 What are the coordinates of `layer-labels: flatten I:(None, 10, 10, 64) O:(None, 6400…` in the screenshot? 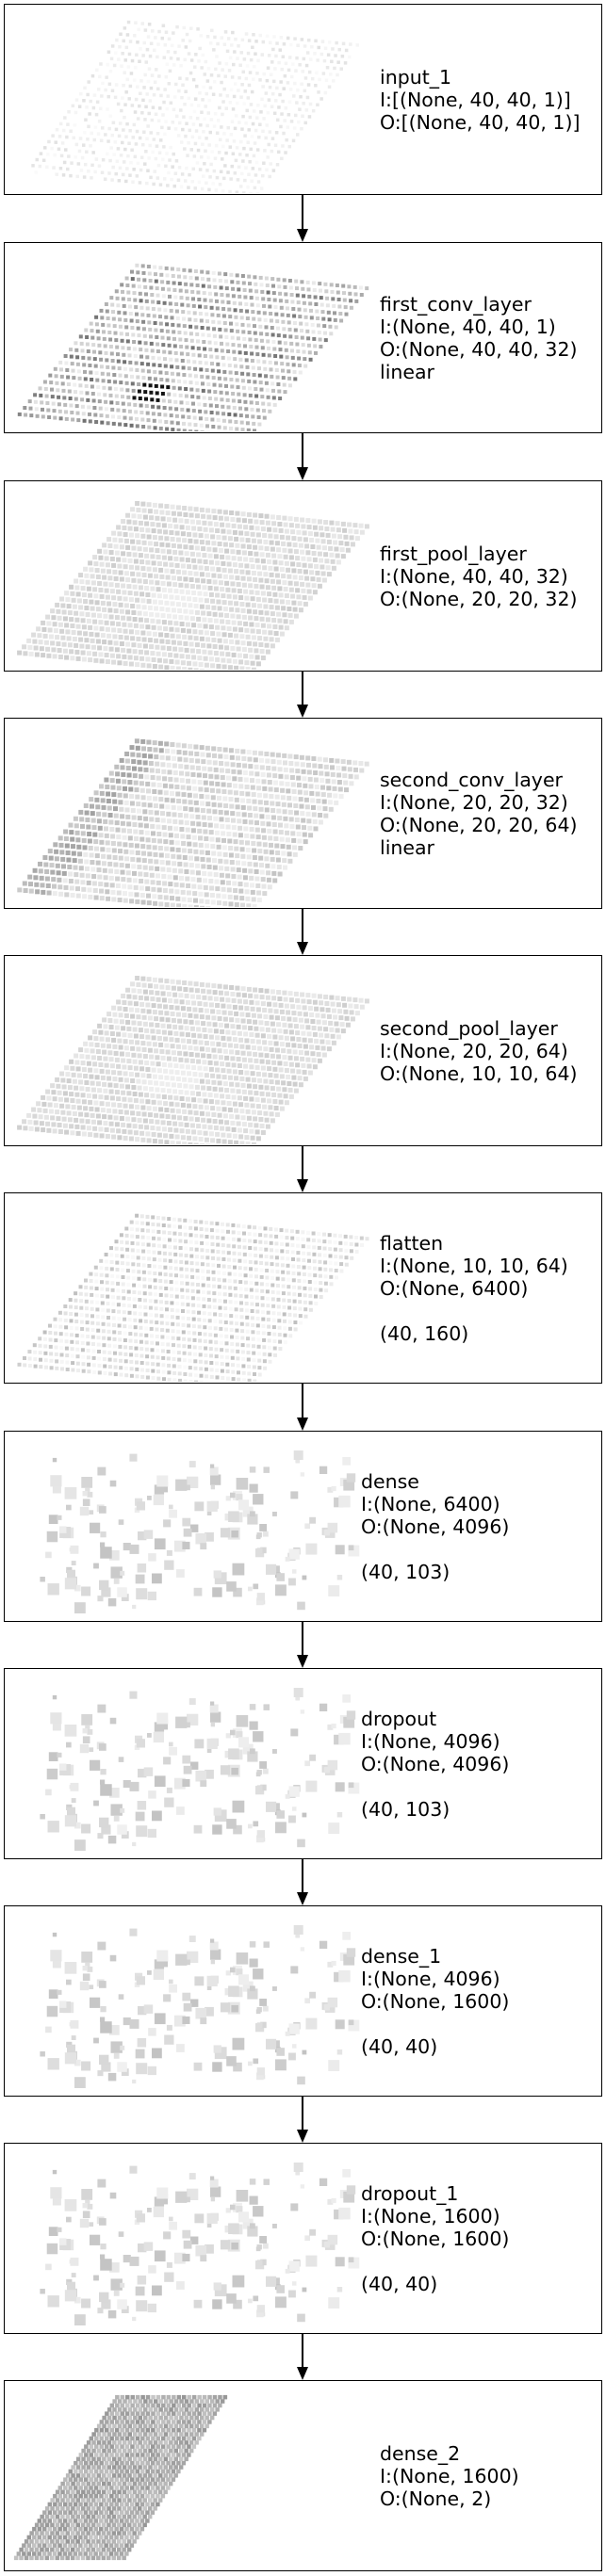 It's located at (474, 1288).